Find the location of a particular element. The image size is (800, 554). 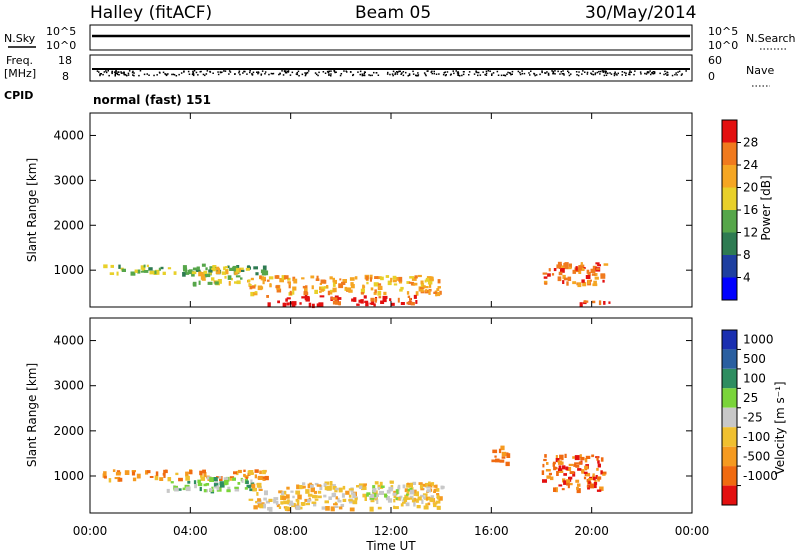

colorbar-band is located at coordinates (729, 131).